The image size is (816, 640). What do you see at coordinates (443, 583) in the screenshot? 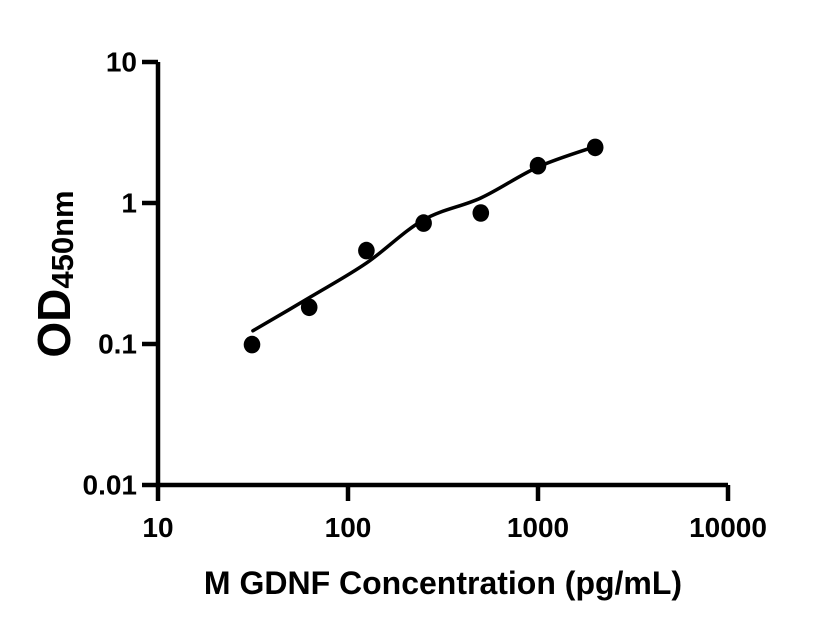
I see `x-axis-title: M GDNF Concentration (pg/mL)` at bounding box center [443, 583].